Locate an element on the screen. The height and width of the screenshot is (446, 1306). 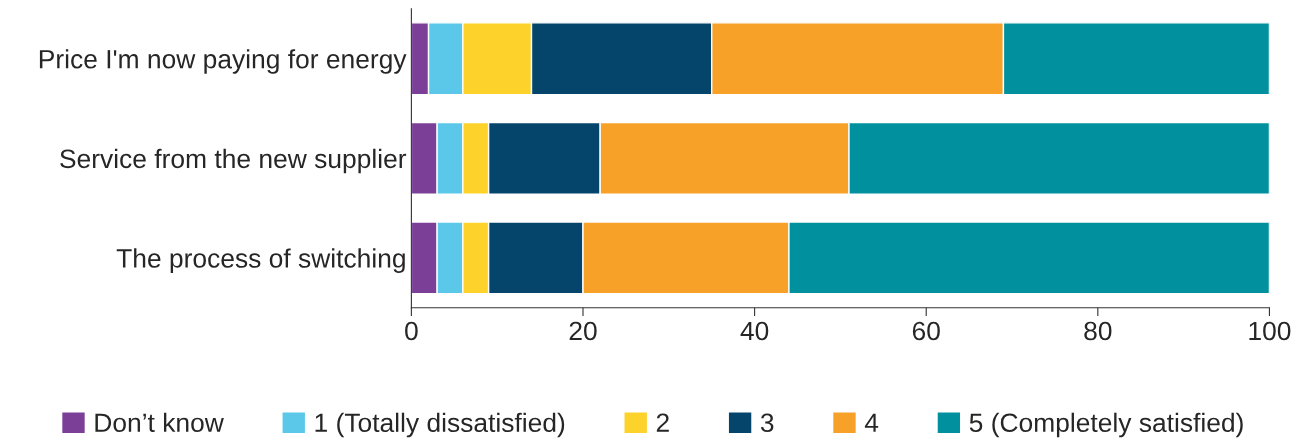
x-tick-label: 20 is located at coordinates (583, 331).